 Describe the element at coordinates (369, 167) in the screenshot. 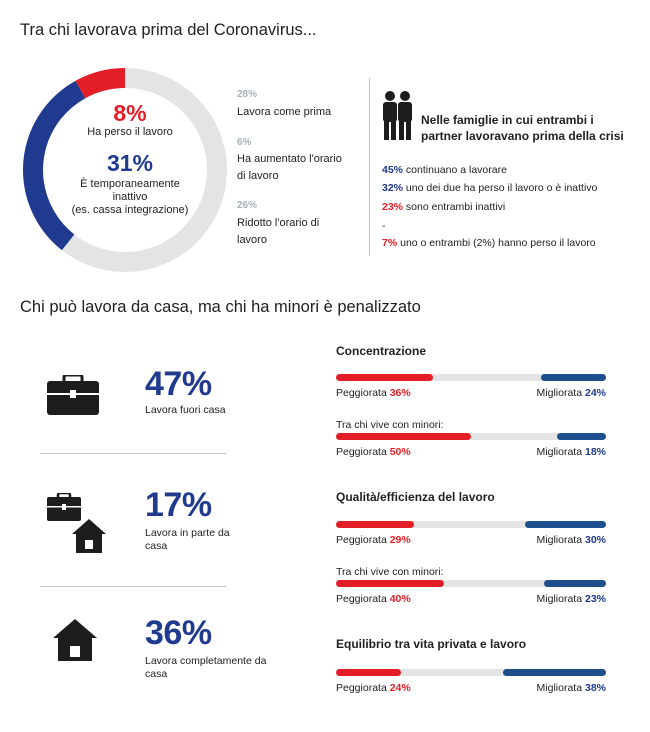

I see `vertical-divider` at that location.